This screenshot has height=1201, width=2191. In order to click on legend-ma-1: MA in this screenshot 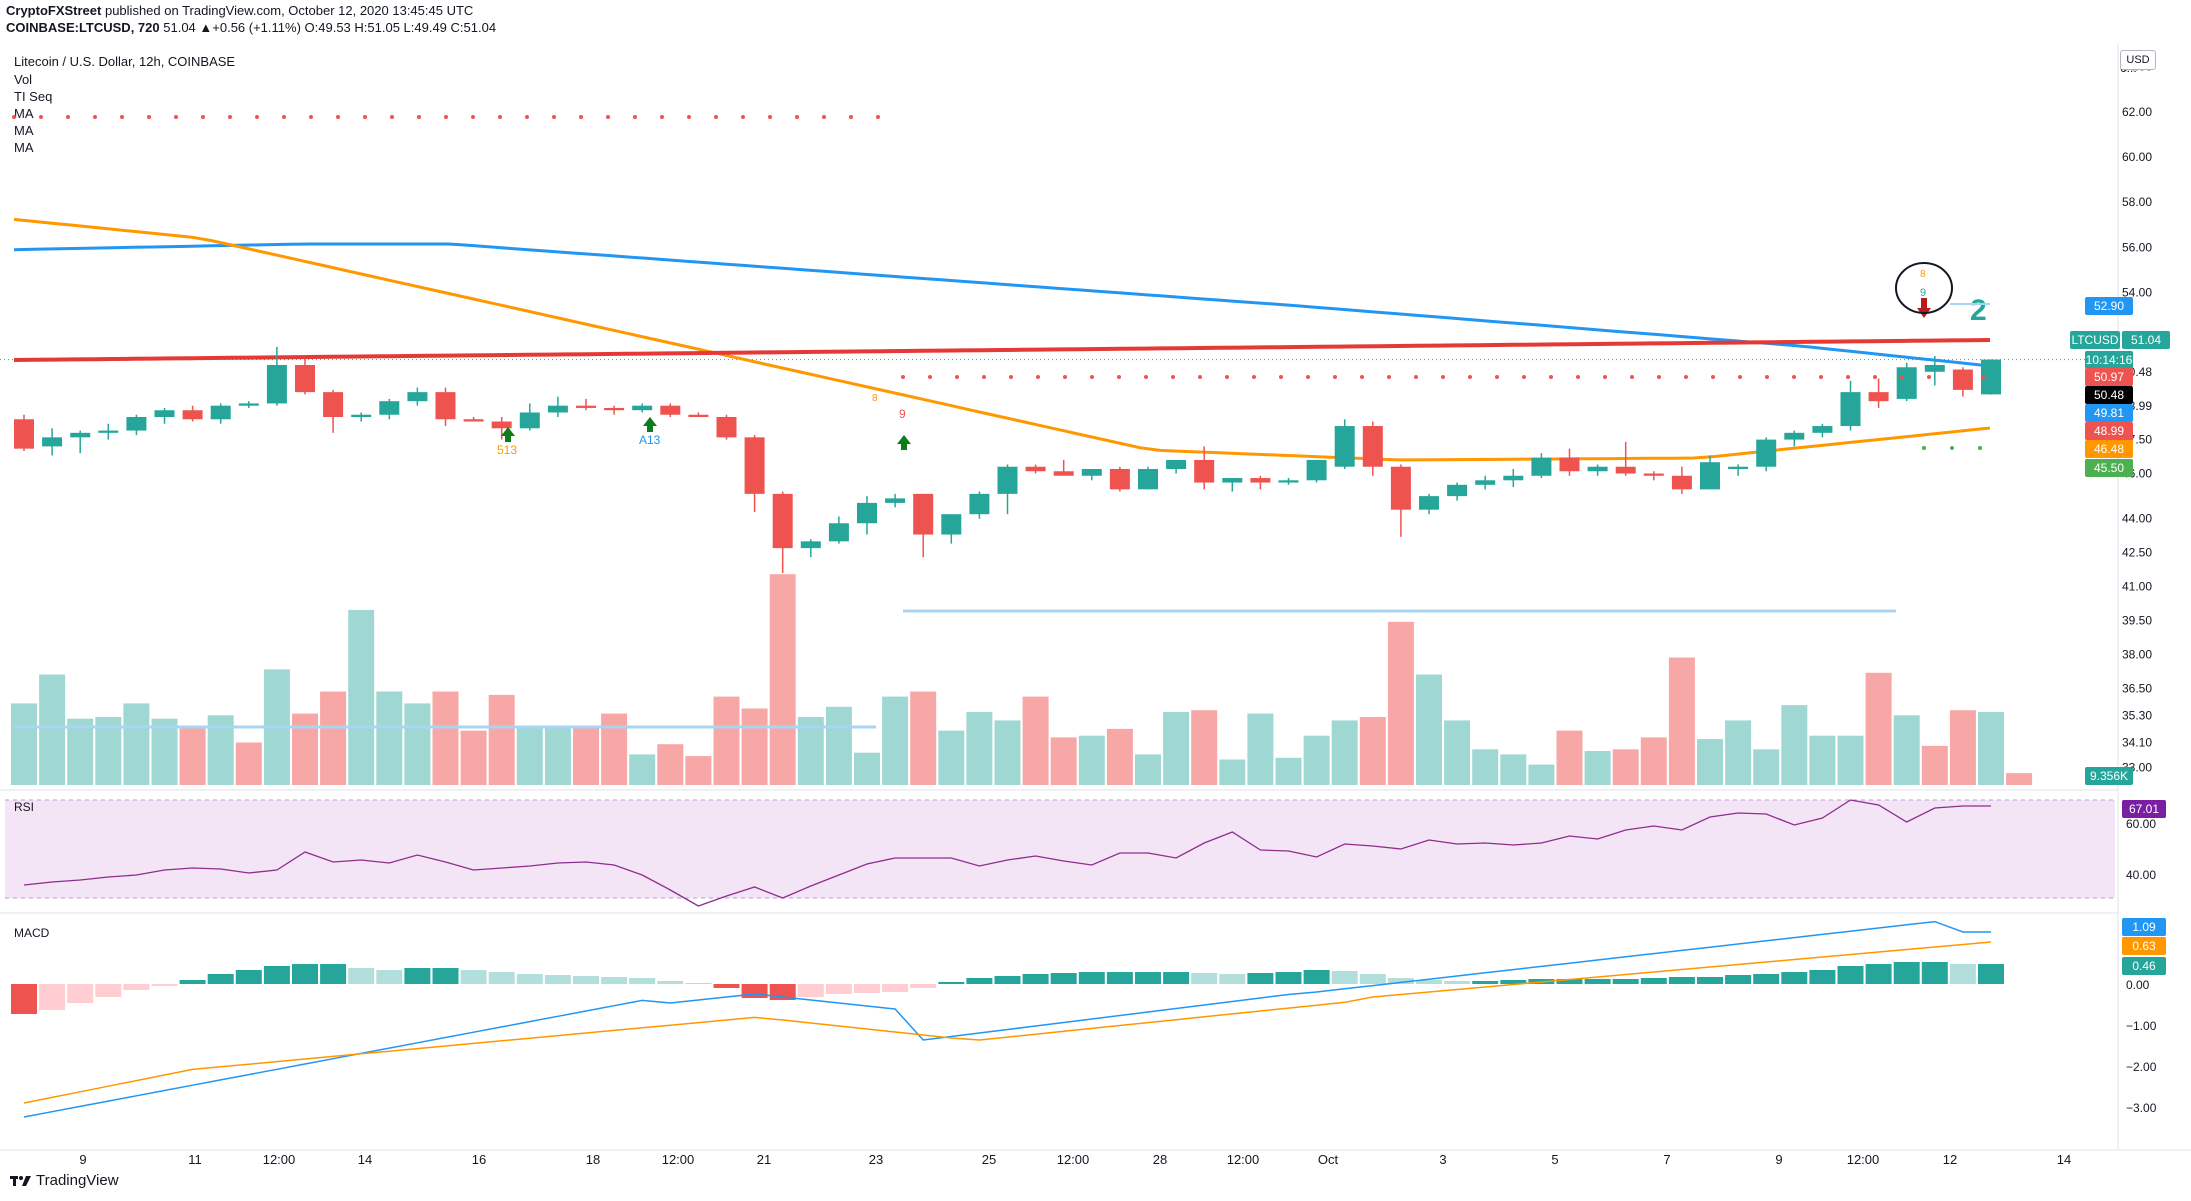, I will do `click(24, 113)`.